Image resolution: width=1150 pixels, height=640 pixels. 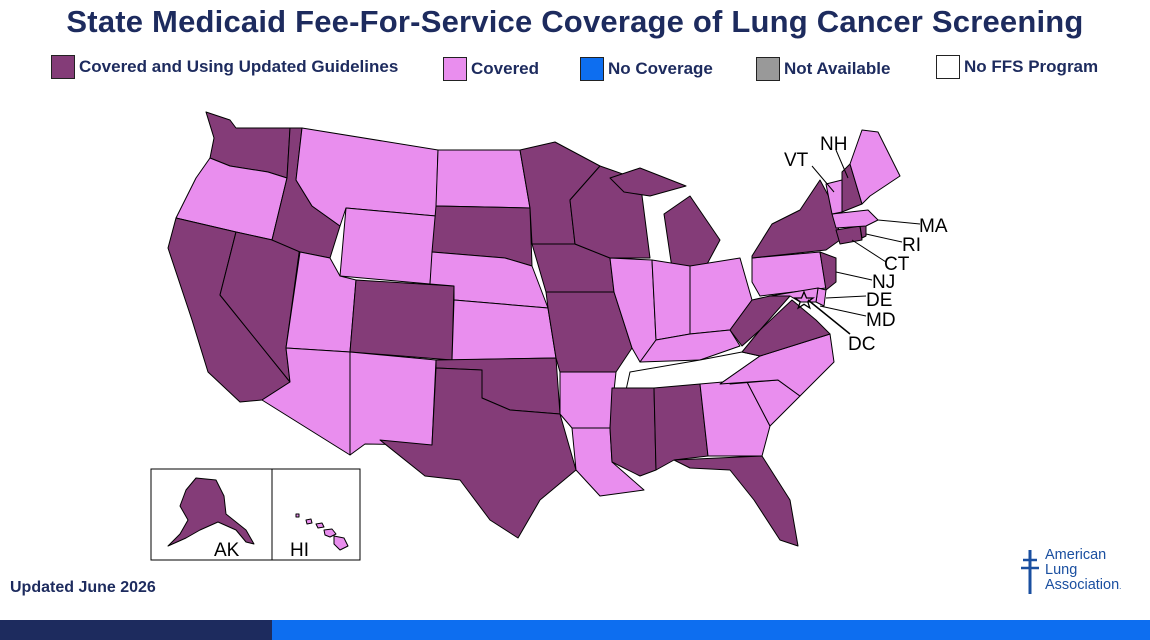 I want to click on state-nm, so click(x=393, y=403).